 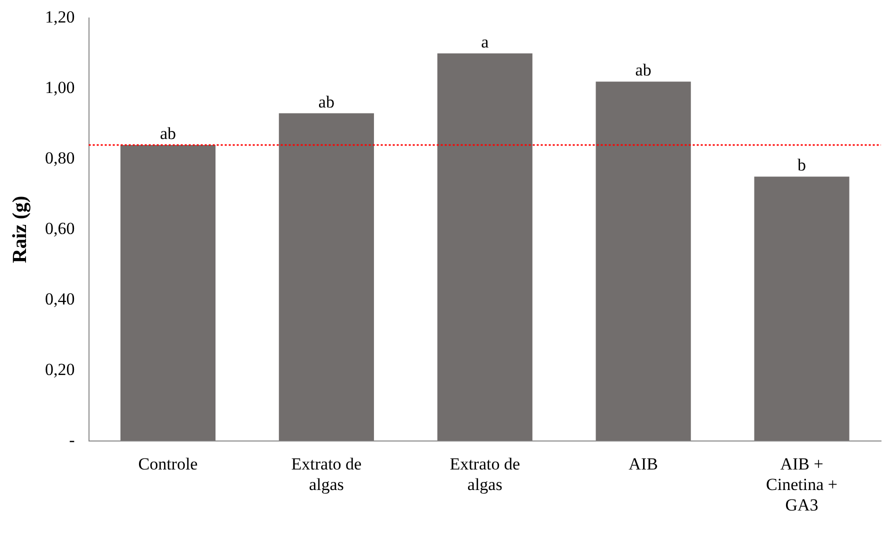 I want to click on x-tick-label: AIB + Cinetina + GA3, so click(x=802, y=484).